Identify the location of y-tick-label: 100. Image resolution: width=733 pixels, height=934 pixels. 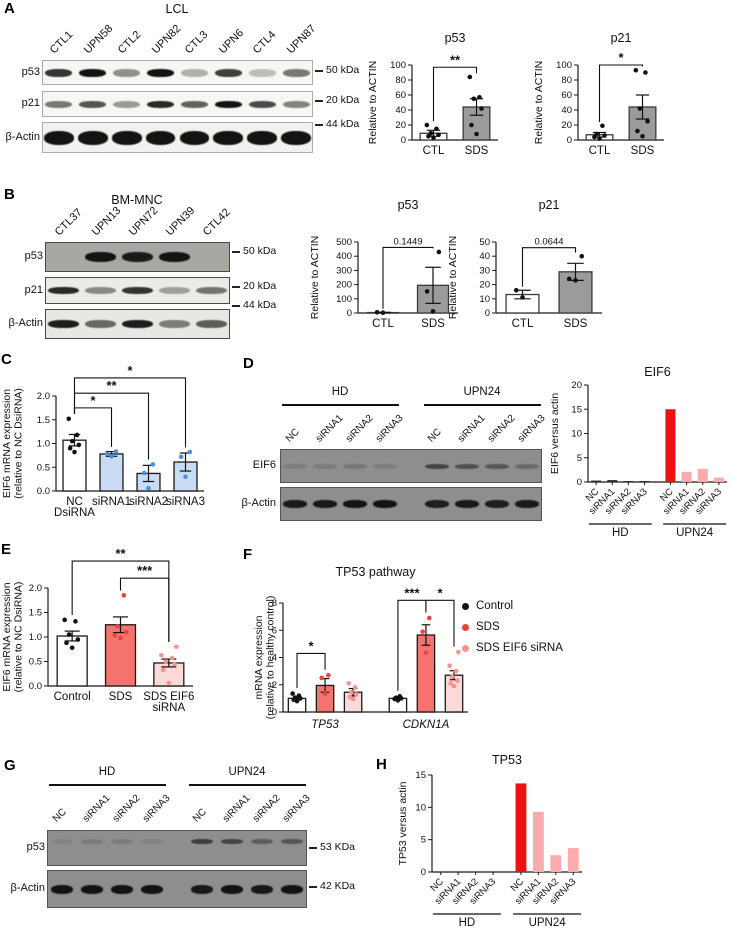
(398, 65).